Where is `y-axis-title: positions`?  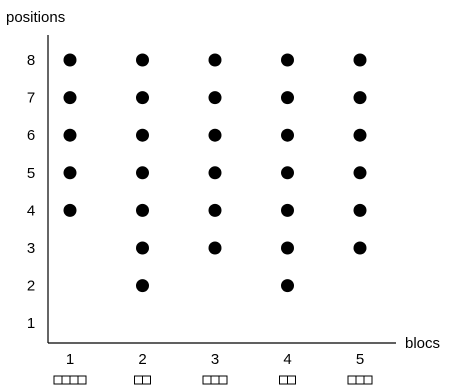 y-axis-title: positions is located at coordinates (35, 17).